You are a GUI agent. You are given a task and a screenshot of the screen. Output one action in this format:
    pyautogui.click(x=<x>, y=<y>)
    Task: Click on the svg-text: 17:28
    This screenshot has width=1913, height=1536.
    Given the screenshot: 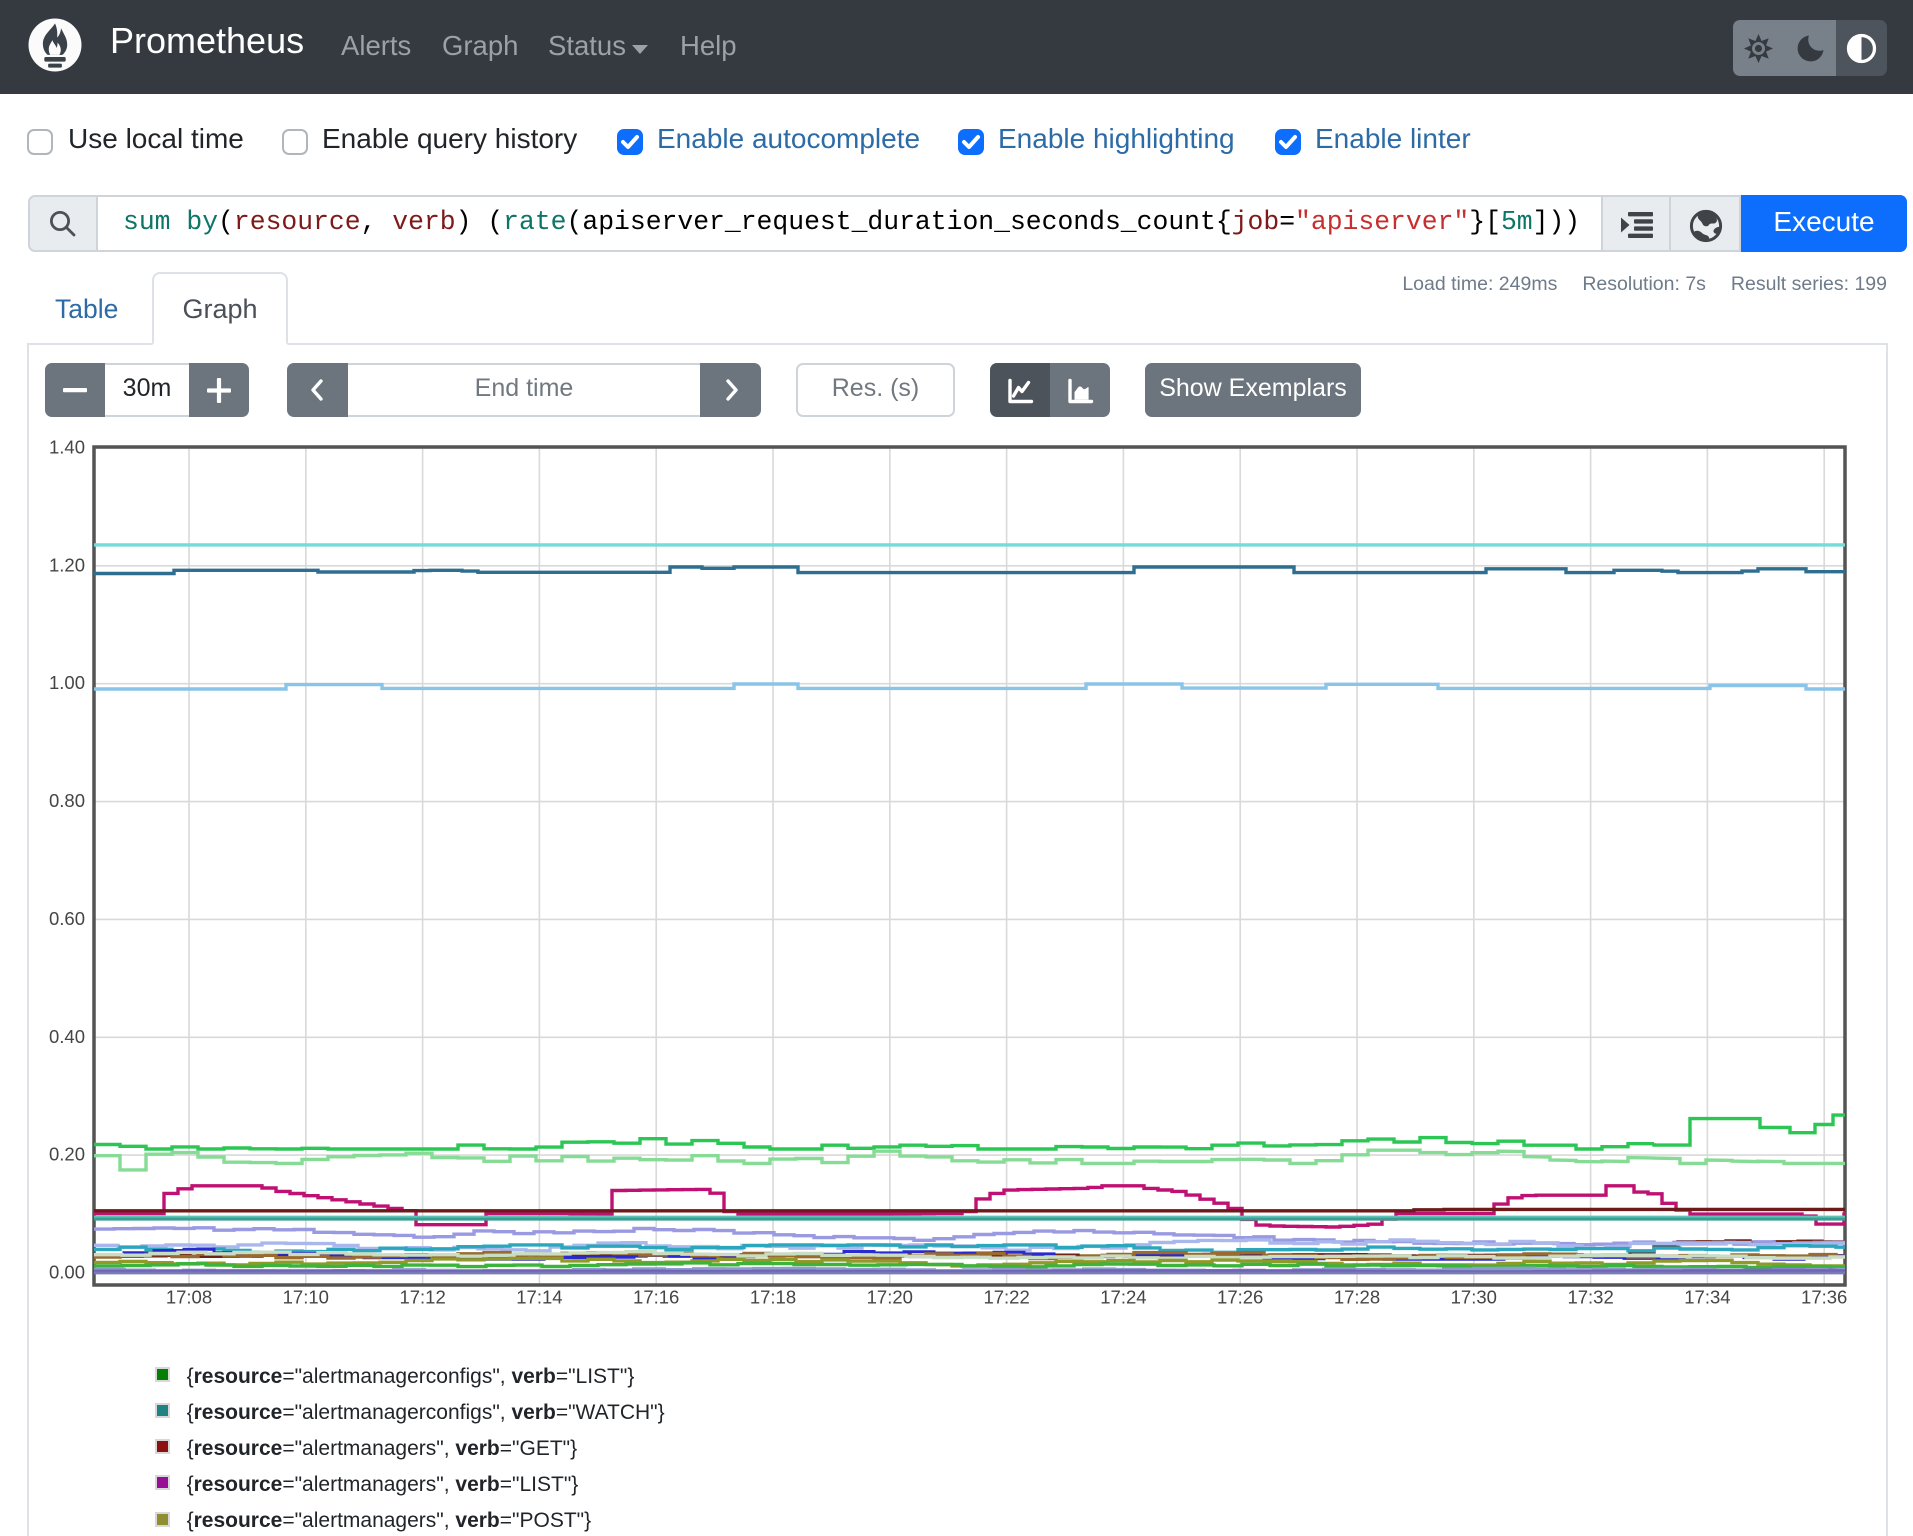 What is the action you would take?
    pyautogui.click(x=1357, y=1297)
    